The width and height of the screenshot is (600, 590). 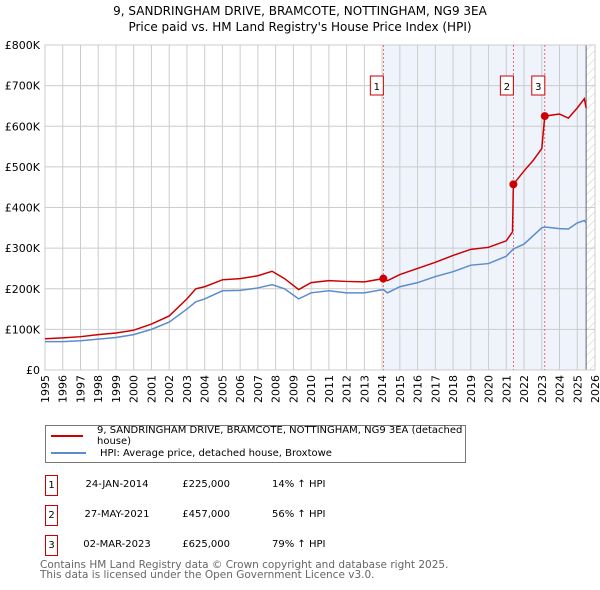 I want to click on x-tick-label: 2024, so click(x=560, y=389).